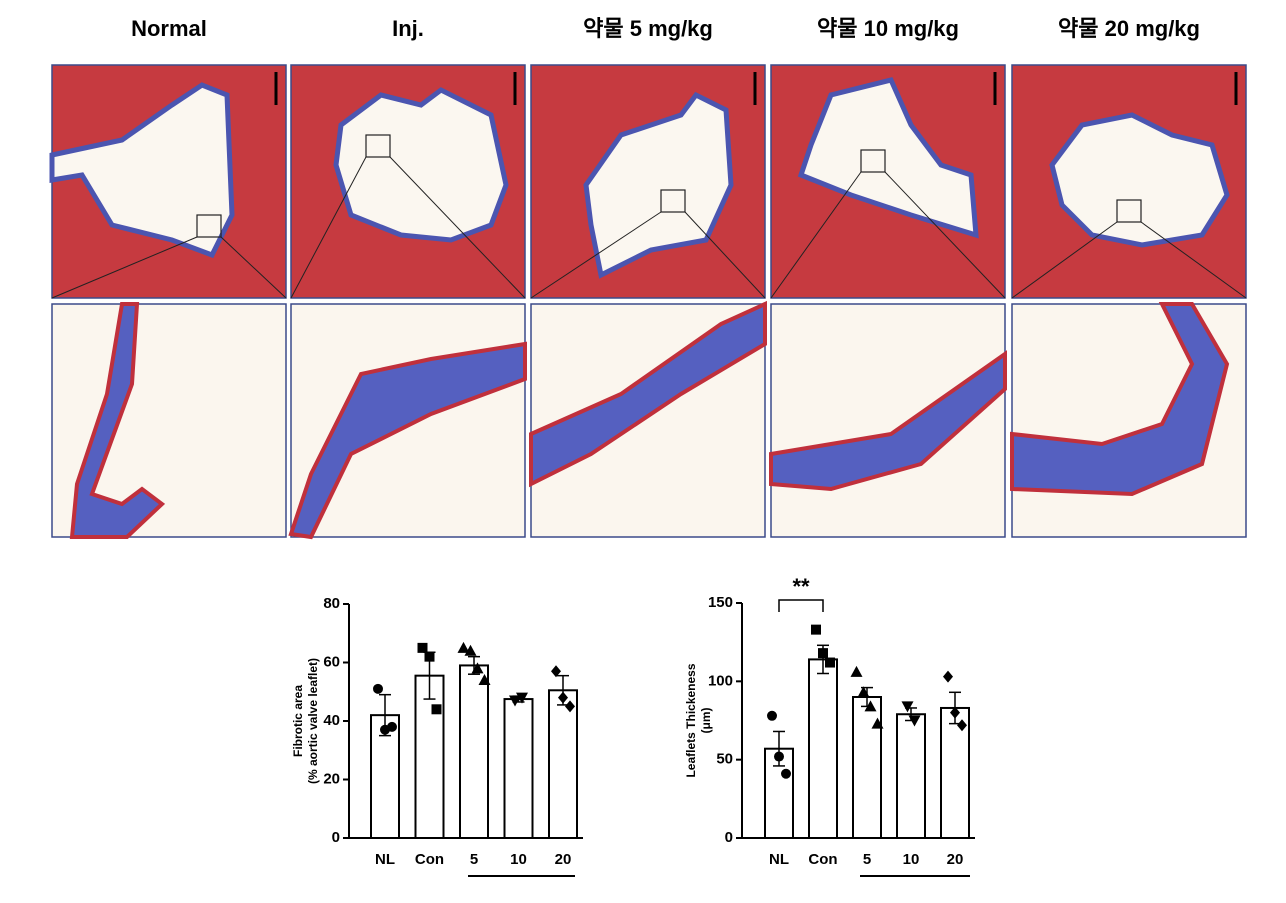 This screenshot has width=1286, height=903. Describe the element at coordinates (691, 720) in the screenshot. I see `y-axis-label: Leaflets Thickeness` at that location.